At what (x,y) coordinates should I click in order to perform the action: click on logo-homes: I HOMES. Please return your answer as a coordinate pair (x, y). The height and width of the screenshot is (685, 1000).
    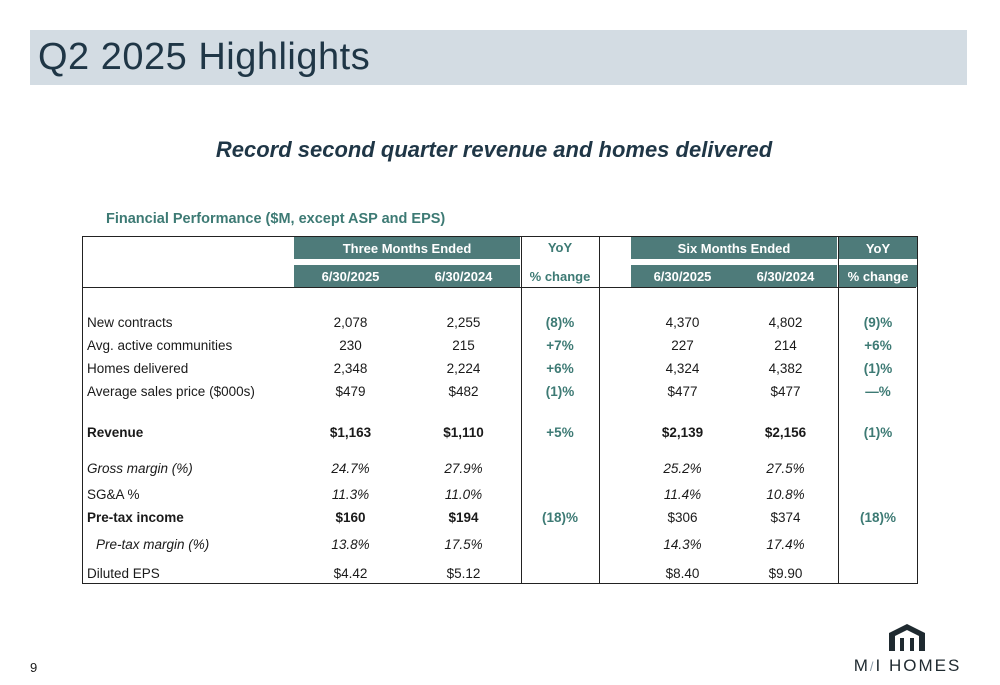
    Looking at the image, I should click on (918, 665).